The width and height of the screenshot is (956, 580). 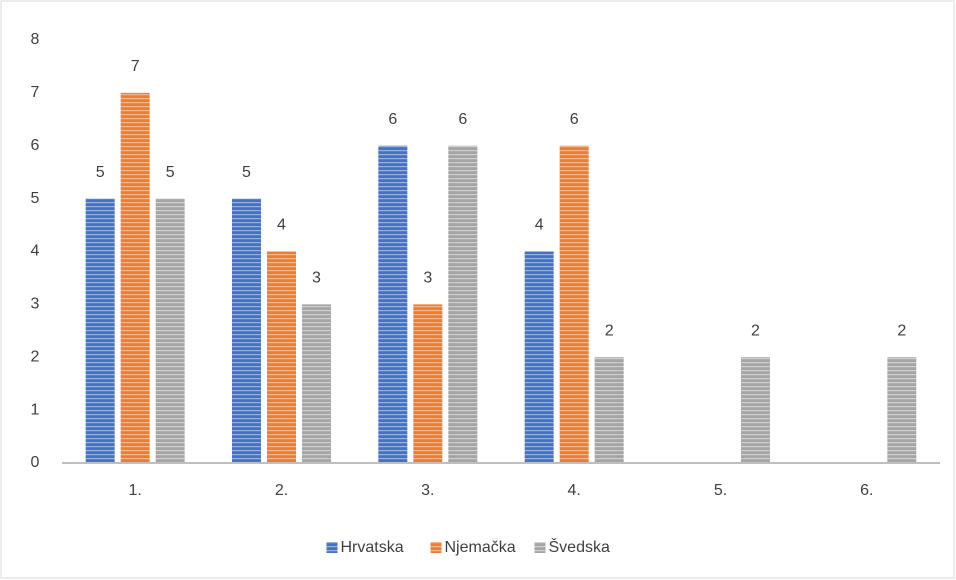 I want to click on x-tick-label: 1., so click(x=134, y=490).